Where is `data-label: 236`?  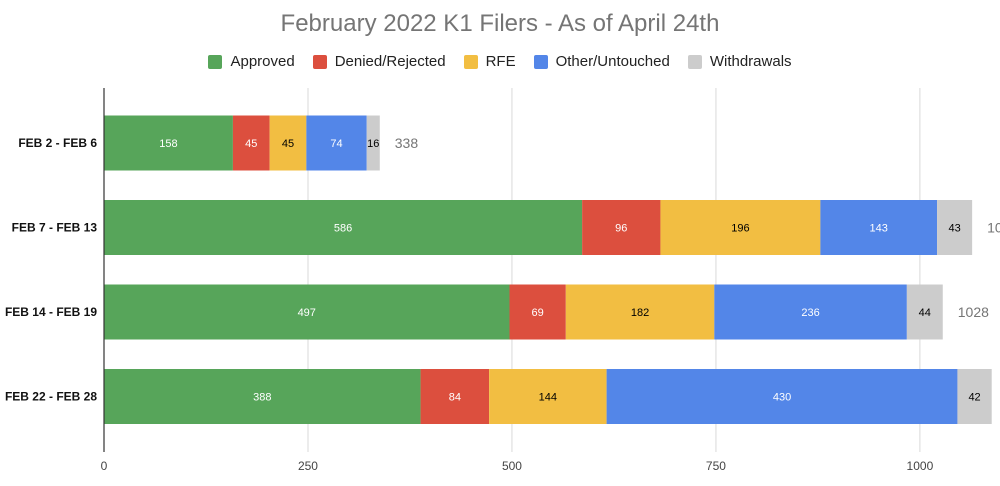
data-label: 236 is located at coordinates (810, 313).